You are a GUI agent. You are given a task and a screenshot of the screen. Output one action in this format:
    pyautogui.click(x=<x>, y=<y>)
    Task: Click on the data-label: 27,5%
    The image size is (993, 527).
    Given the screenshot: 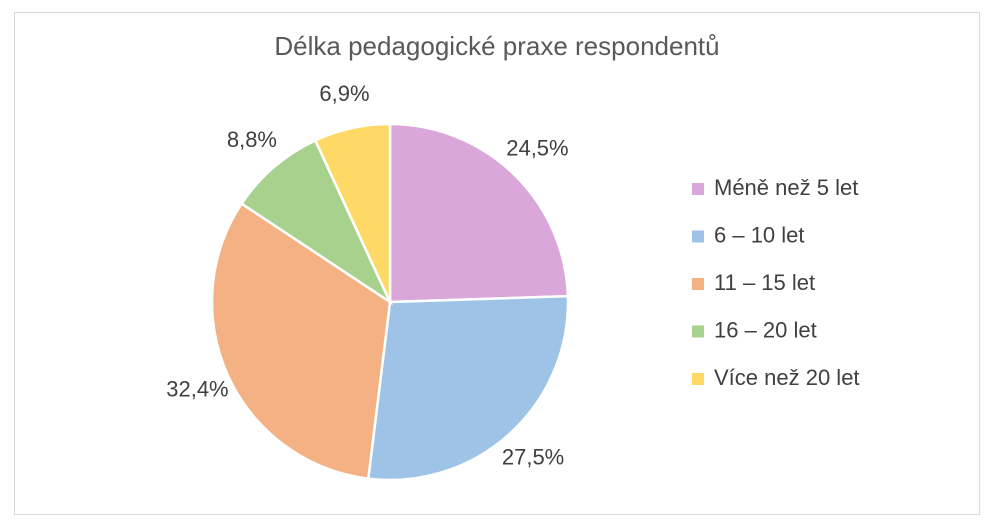 What is the action you would take?
    pyautogui.click(x=533, y=456)
    